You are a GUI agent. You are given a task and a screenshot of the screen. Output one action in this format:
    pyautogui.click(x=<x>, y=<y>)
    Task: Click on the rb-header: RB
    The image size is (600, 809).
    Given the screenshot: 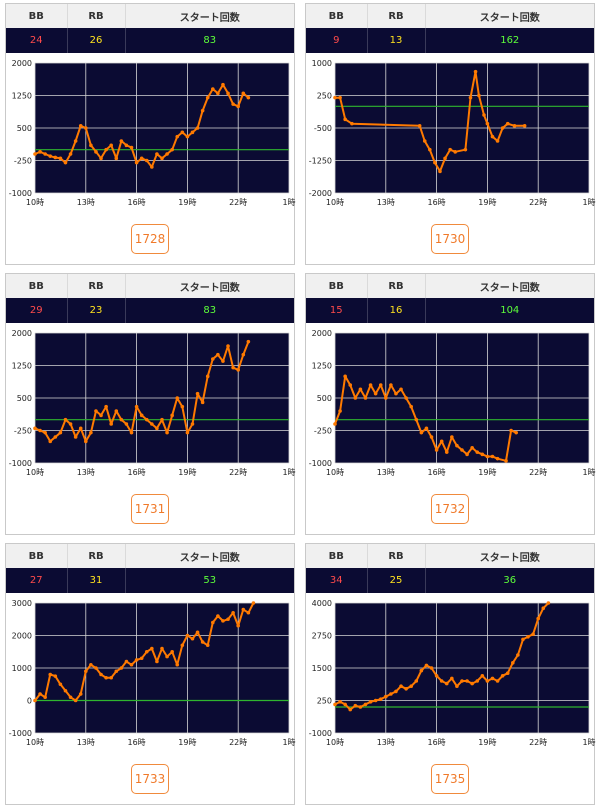 What is the action you would take?
    pyautogui.click(x=96, y=556)
    